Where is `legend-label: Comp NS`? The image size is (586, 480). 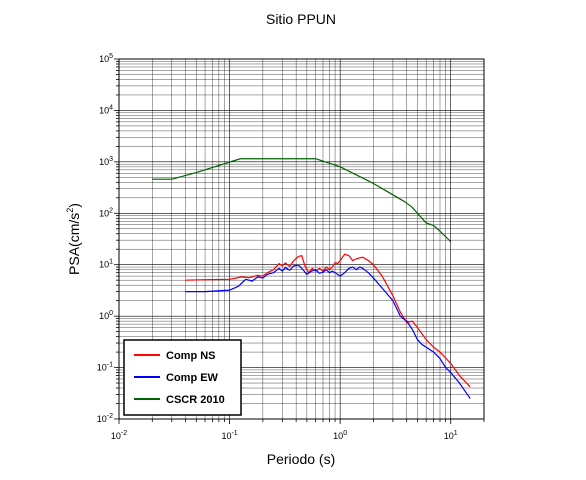 legend-label: Comp NS is located at coordinates (191, 356).